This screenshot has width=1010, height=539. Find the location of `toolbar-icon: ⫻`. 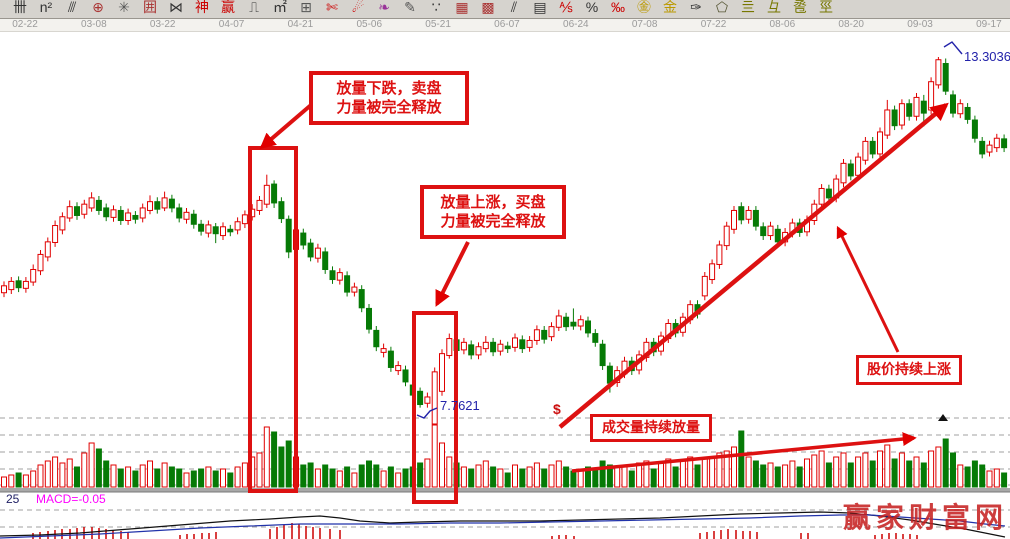

toolbar-icon: ⫻ is located at coordinates (72, 7).